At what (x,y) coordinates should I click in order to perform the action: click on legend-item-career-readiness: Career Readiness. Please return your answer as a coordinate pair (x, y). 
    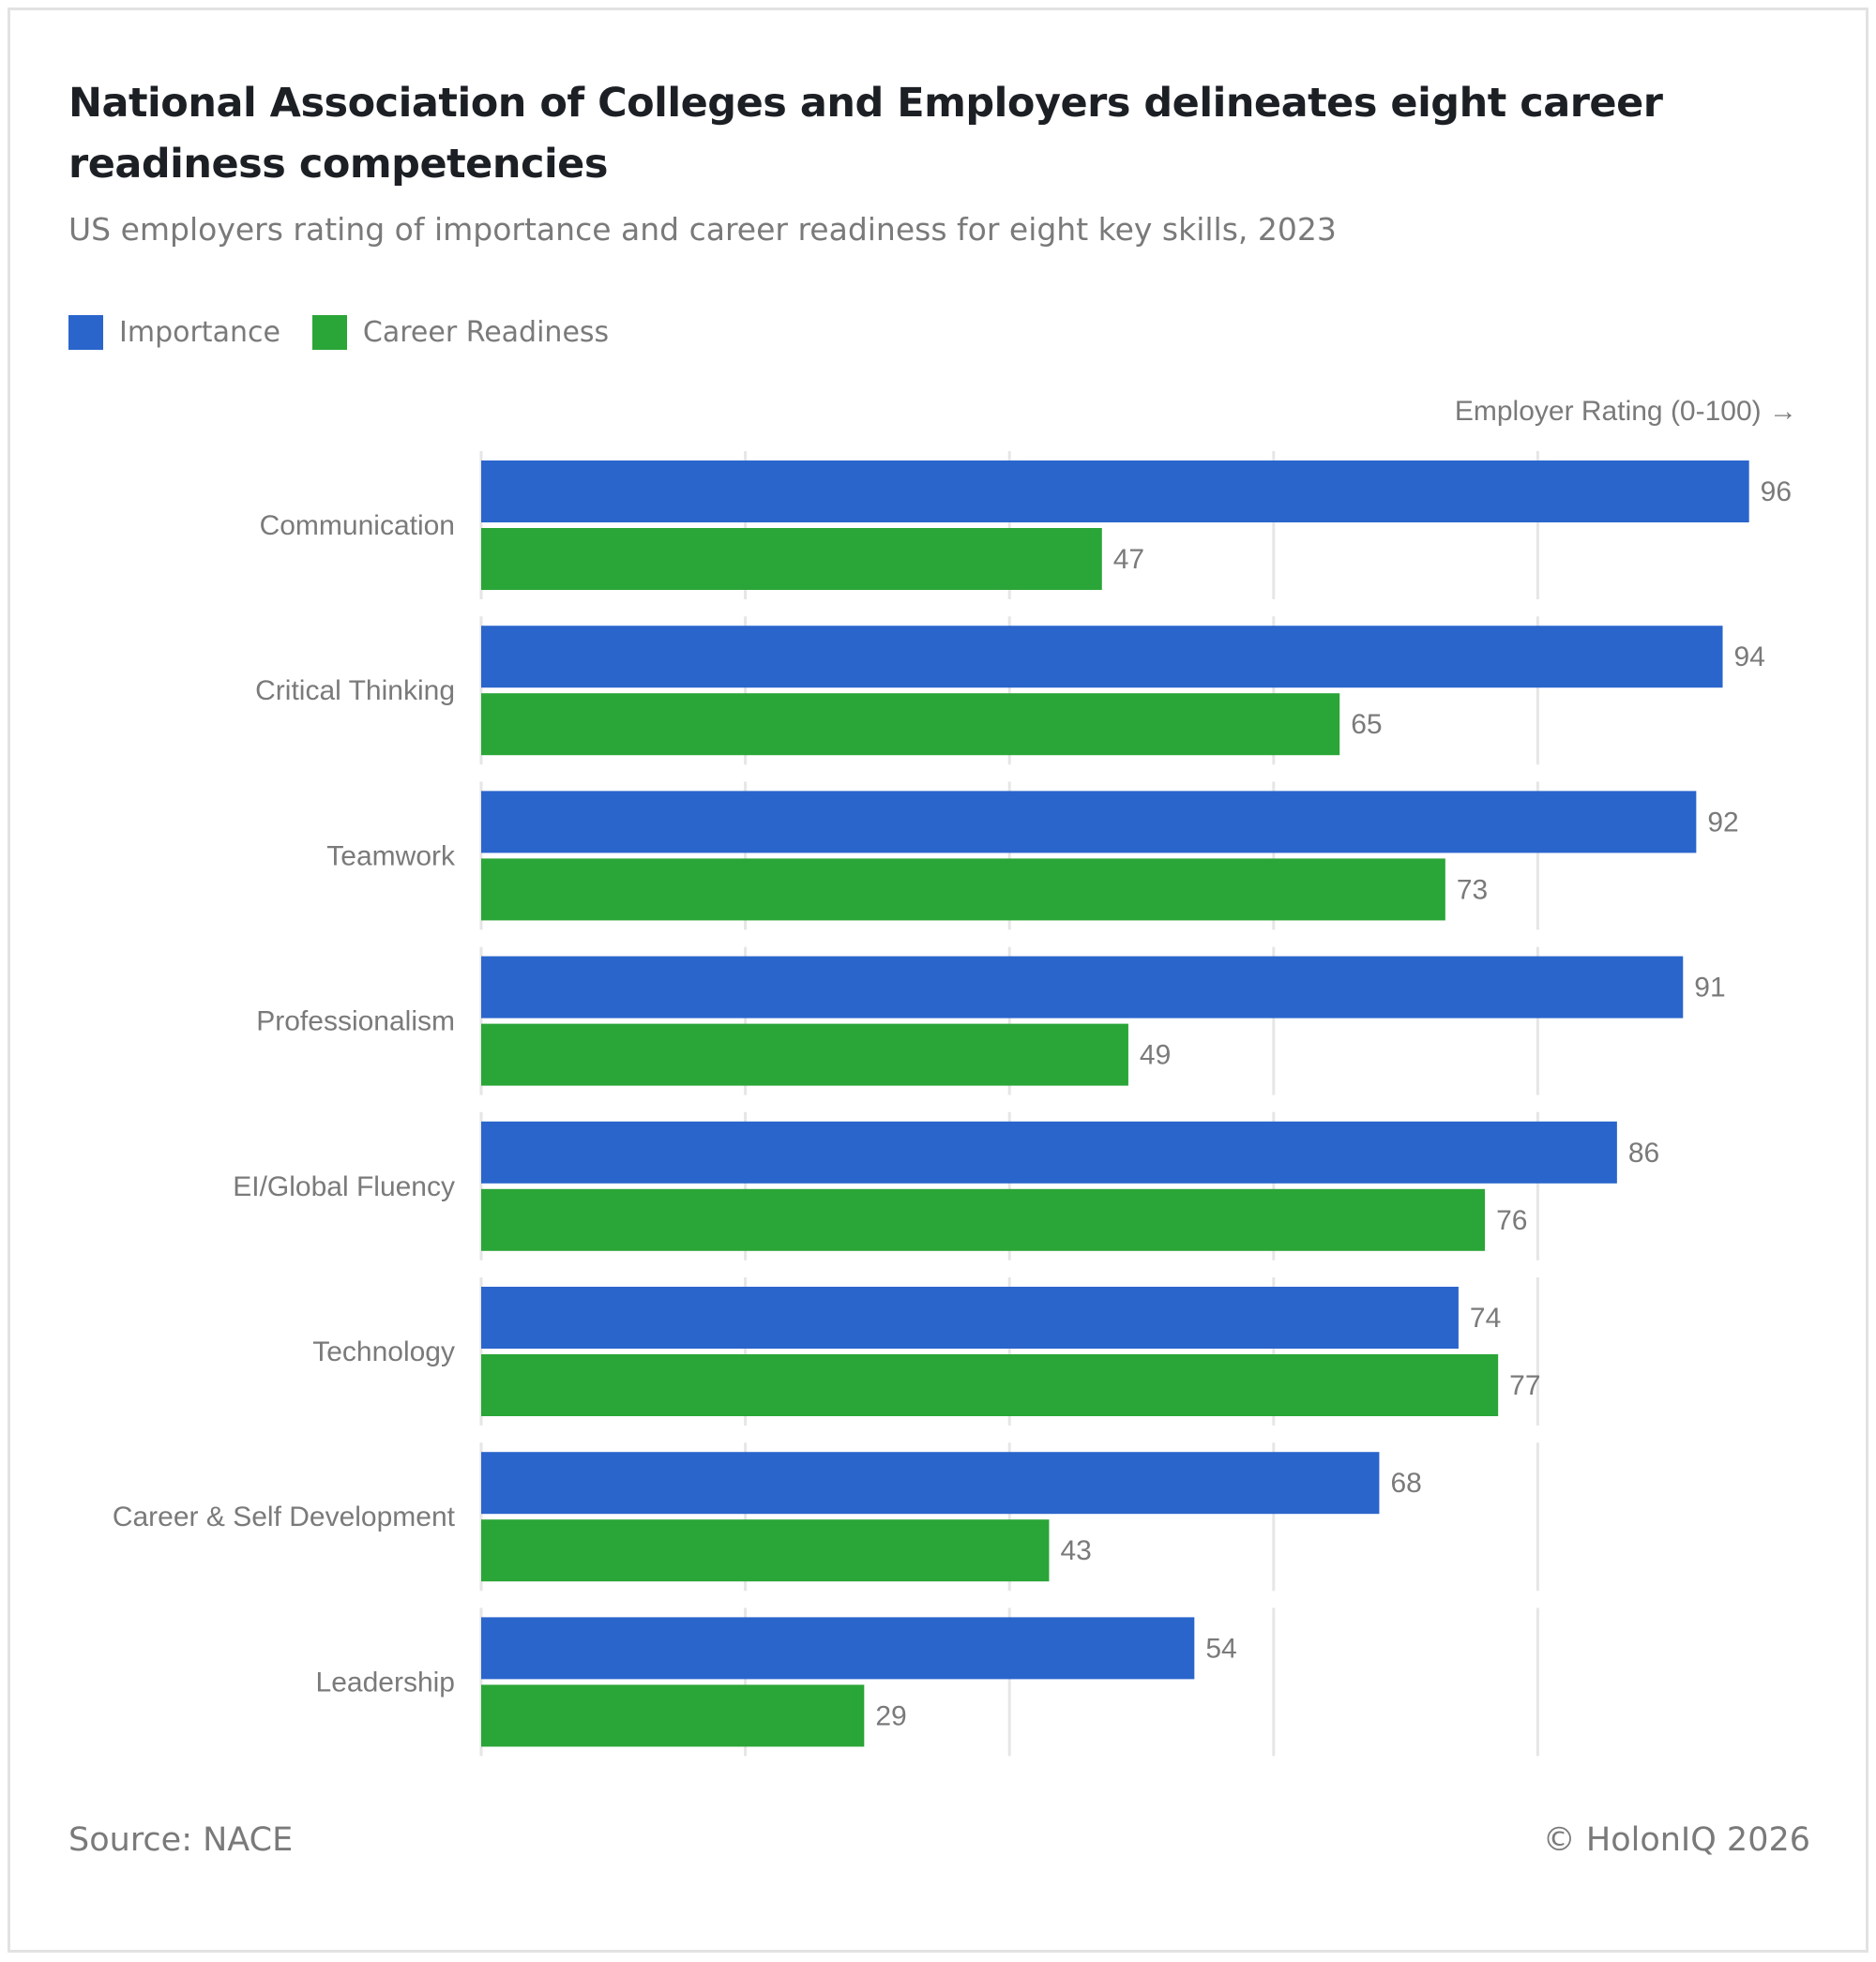
    Looking at the image, I should click on (460, 332).